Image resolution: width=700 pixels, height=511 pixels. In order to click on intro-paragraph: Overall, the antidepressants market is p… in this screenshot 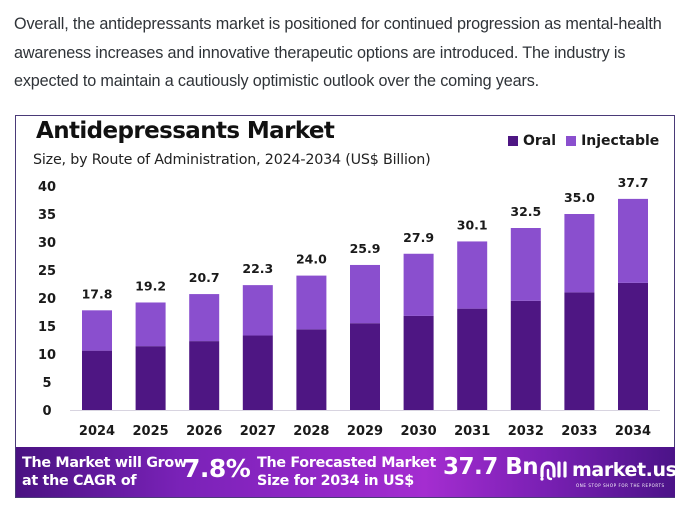, I will do `click(338, 52)`.